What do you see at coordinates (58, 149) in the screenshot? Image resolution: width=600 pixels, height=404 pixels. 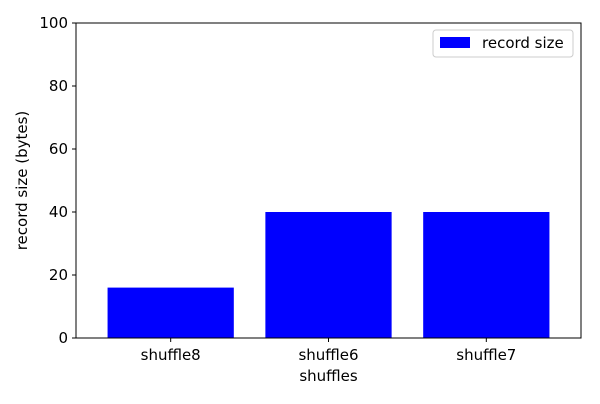 I see `y-tick-label: 60` at bounding box center [58, 149].